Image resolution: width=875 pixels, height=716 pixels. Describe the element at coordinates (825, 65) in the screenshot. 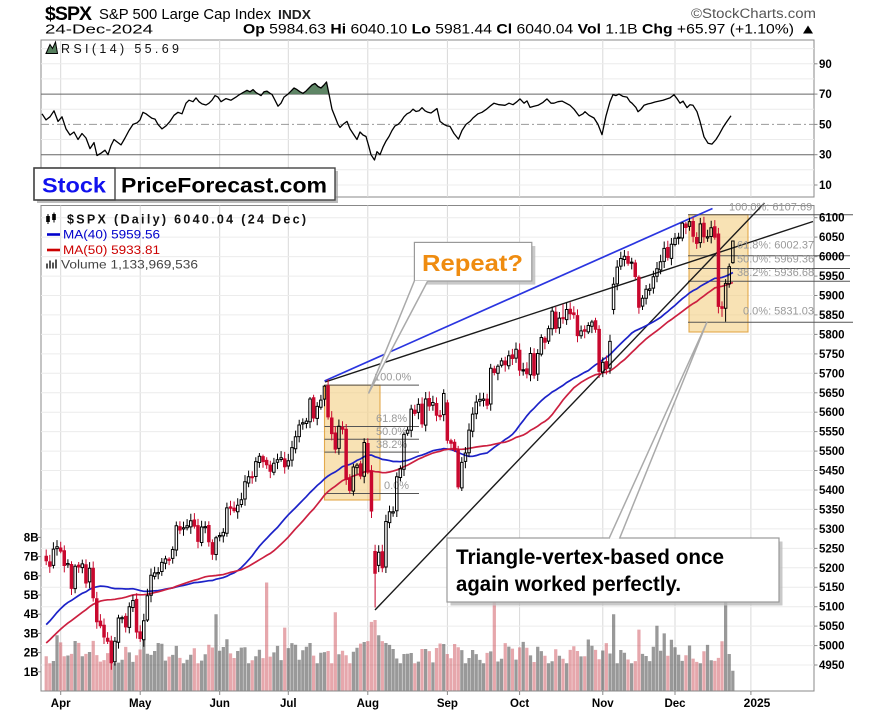

I see `svg-text: 90` at that location.